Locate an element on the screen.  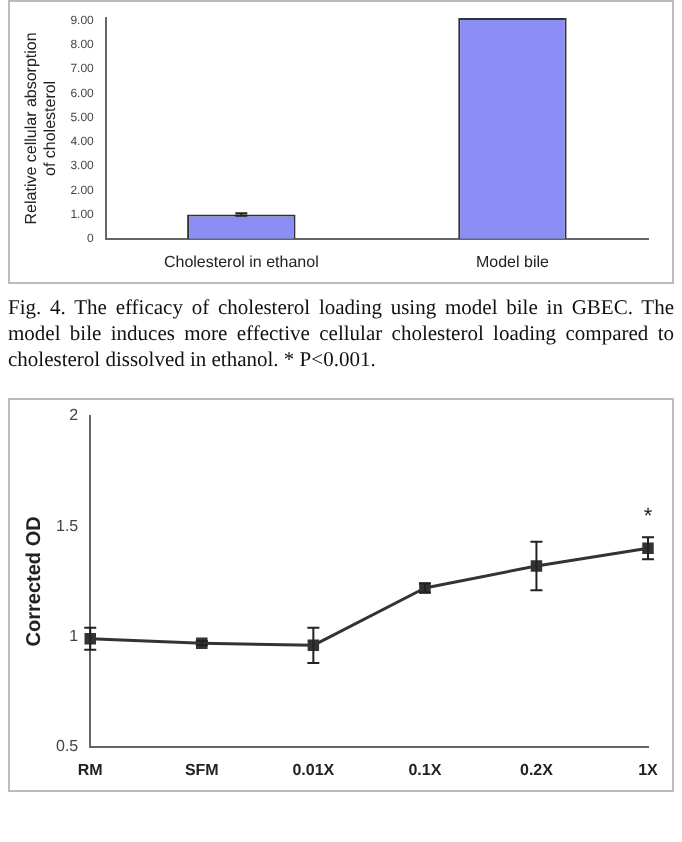
annotation: * is located at coordinates (648, 517).